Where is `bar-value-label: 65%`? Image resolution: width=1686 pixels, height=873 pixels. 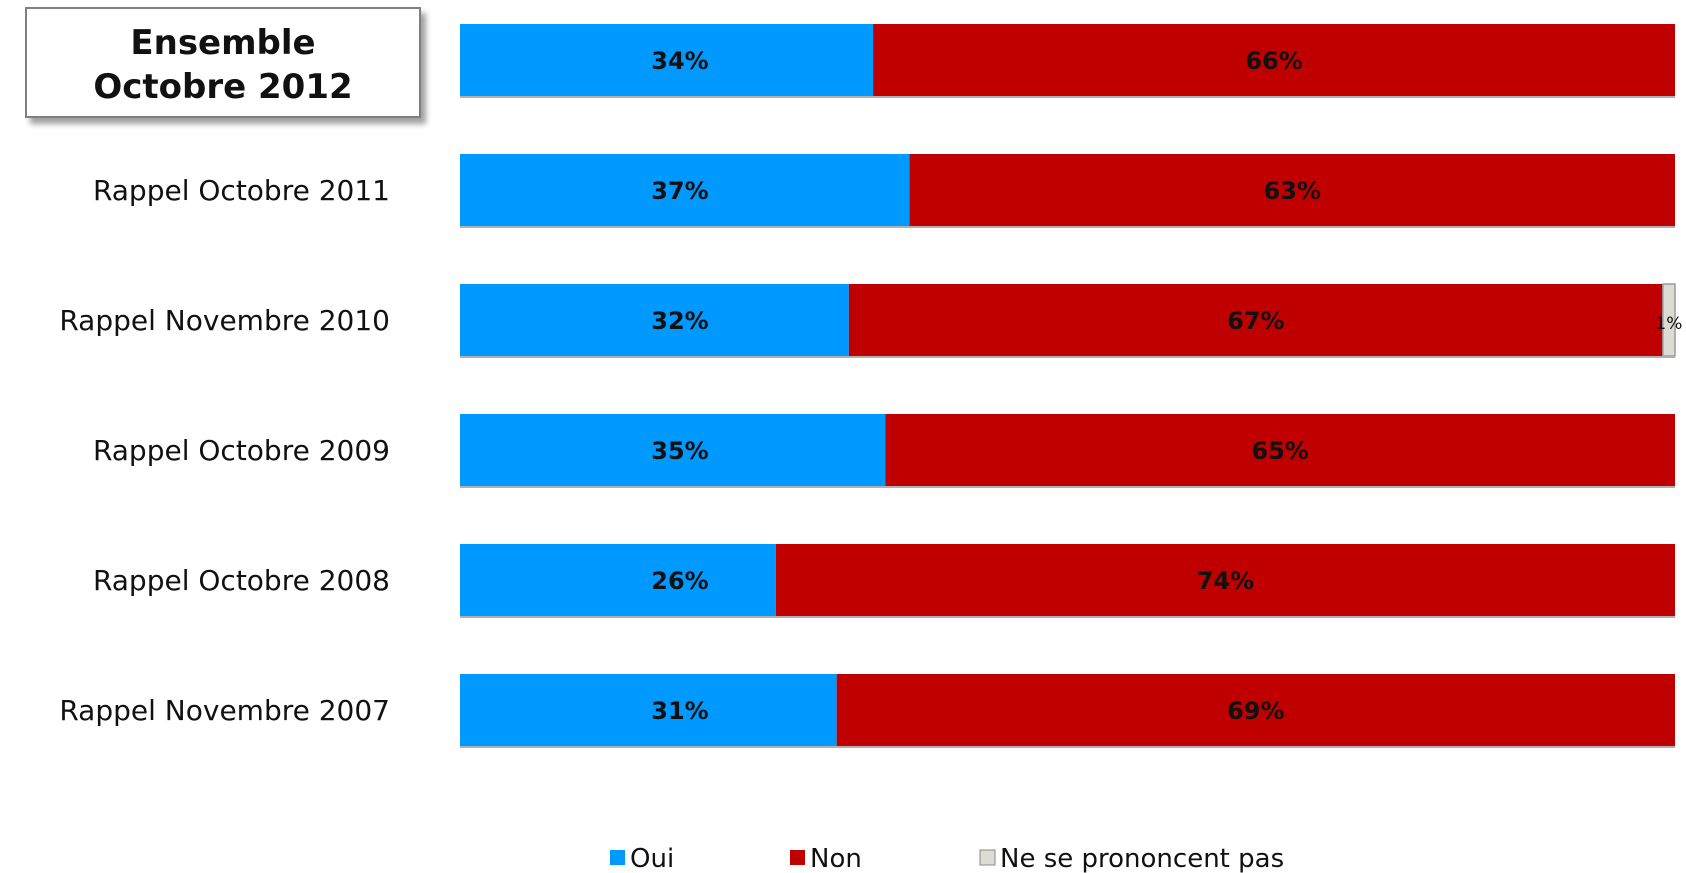
bar-value-label: 65% is located at coordinates (1279, 451).